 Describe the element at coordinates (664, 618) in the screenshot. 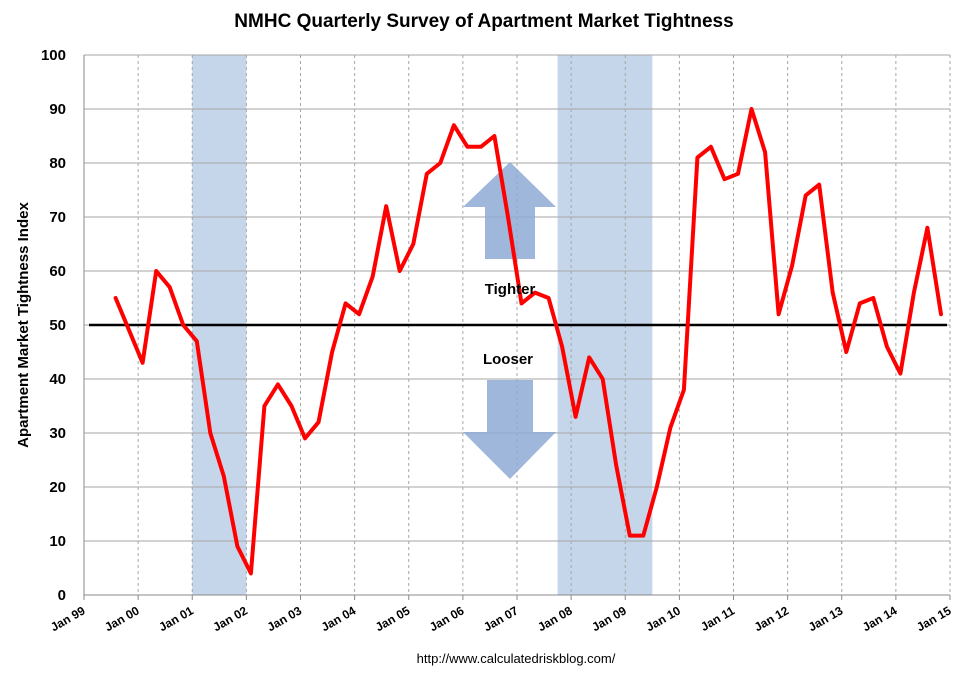

I see `x-tick-label-11: Jan 10` at that location.